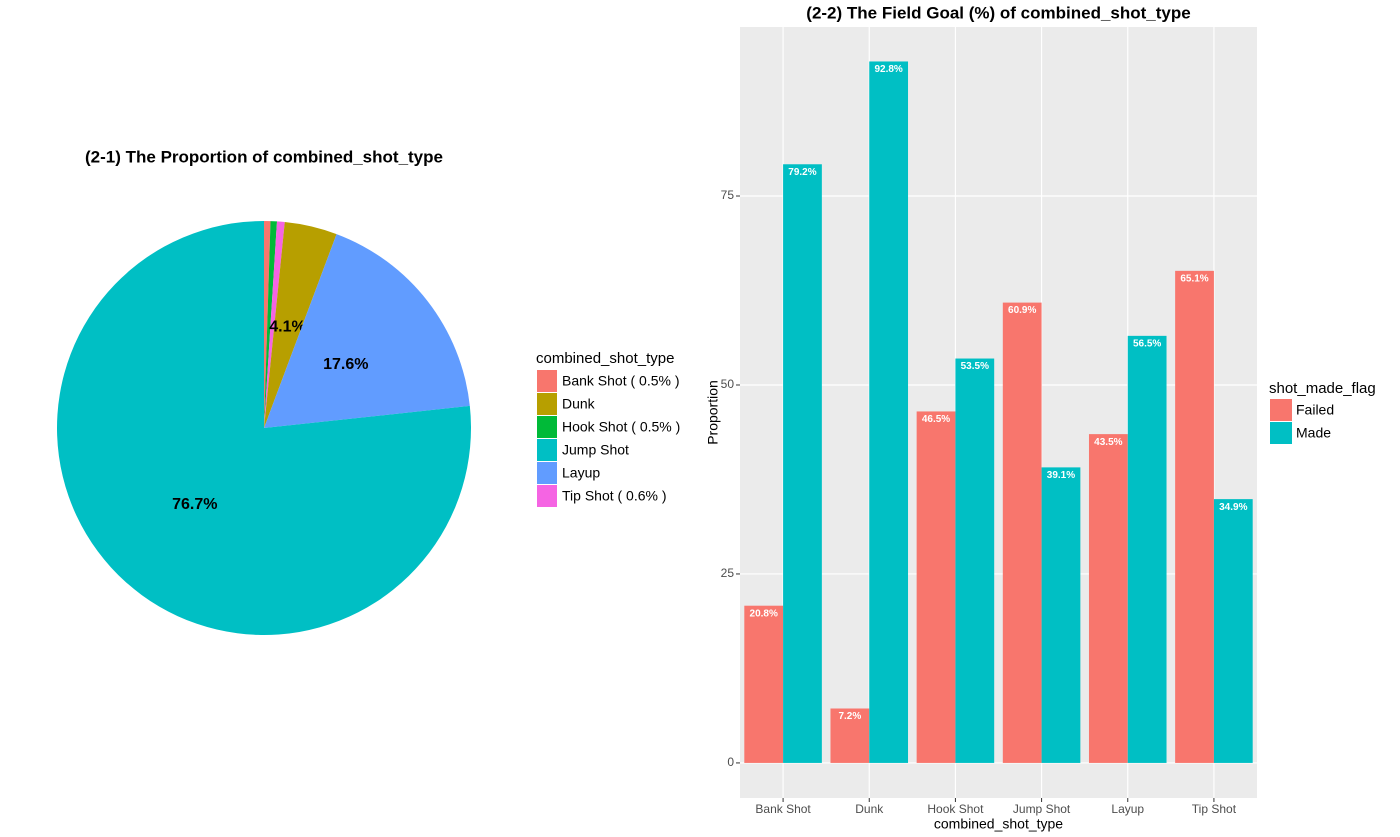 This screenshot has width=1400, height=837. Describe the element at coordinates (888, 69) in the screenshot. I see `bar-label: 92.8%` at that location.